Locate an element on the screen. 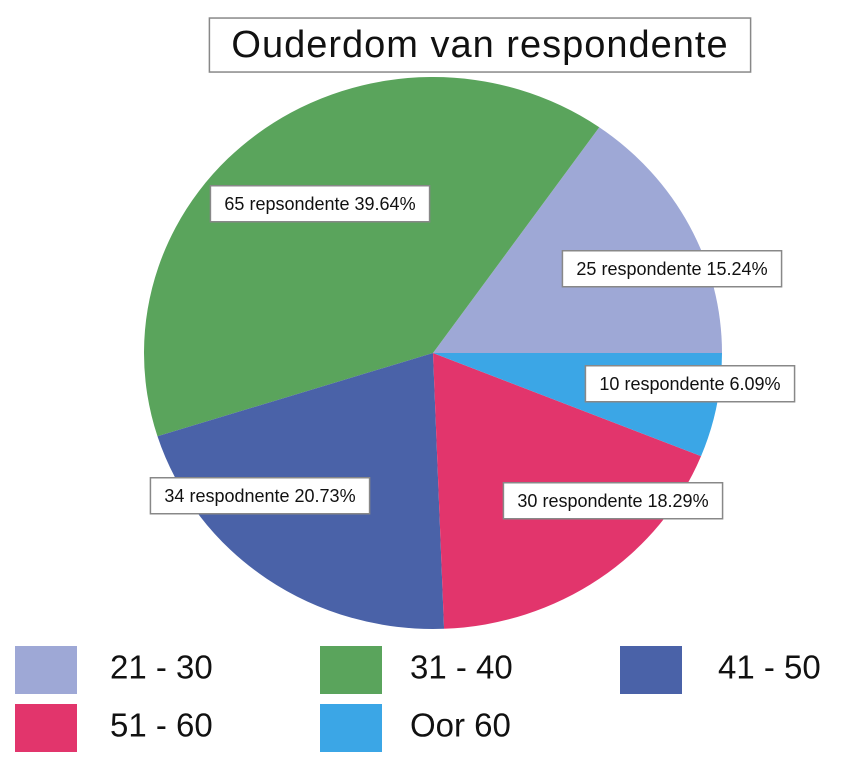 The image size is (845, 778). data-label: 30 respondente 18.29% is located at coordinates (612, 501).